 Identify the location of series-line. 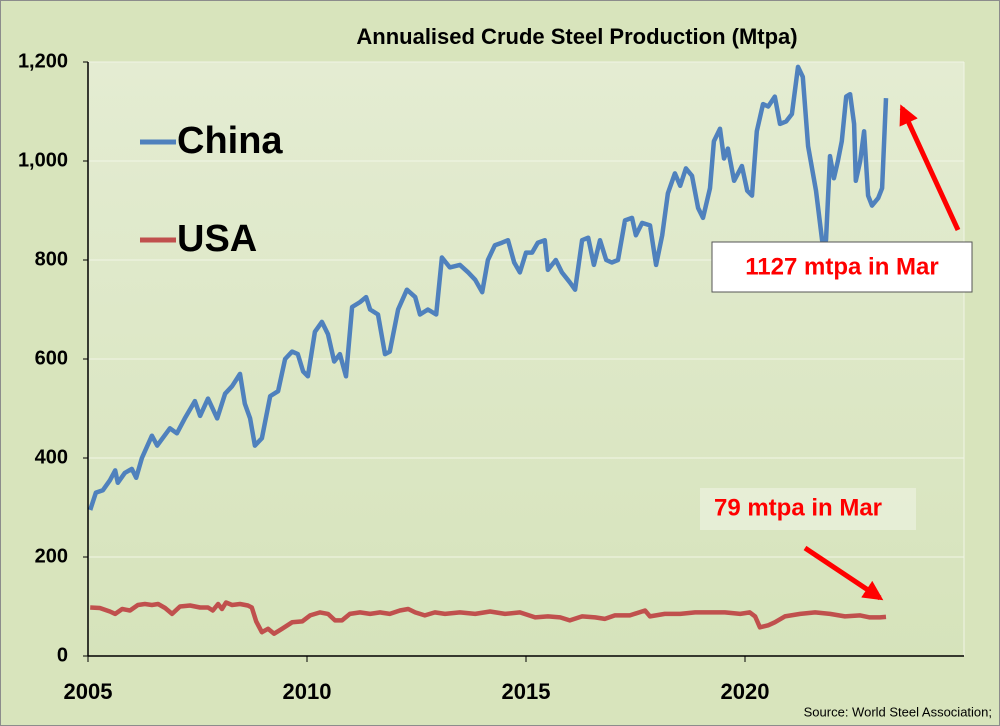
(488, 618).